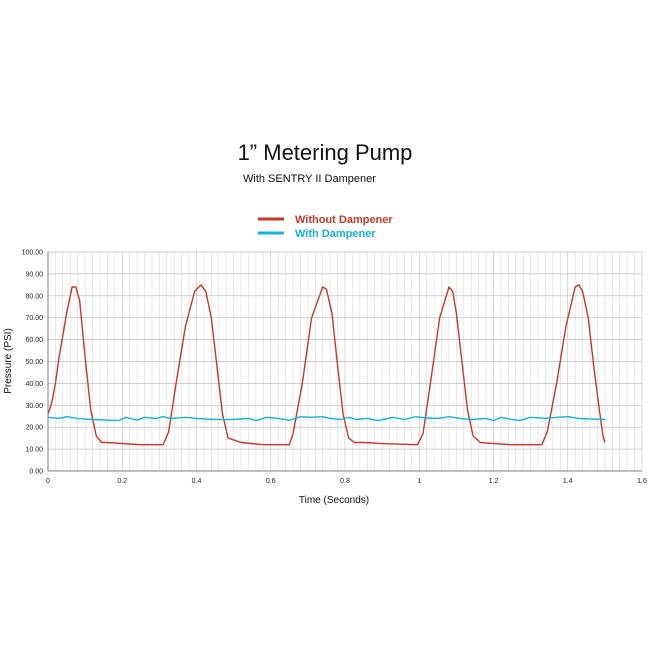 The height and width of the screenshot is (650, 650). Describe the element at coordinates (48, 481) in the screenshot. I see `x-tick-label: 0` at that location.